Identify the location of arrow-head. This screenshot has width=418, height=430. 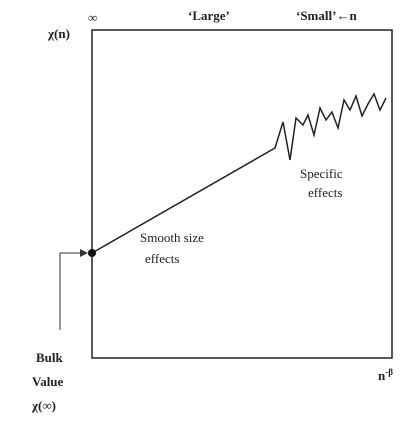
(84, 253).